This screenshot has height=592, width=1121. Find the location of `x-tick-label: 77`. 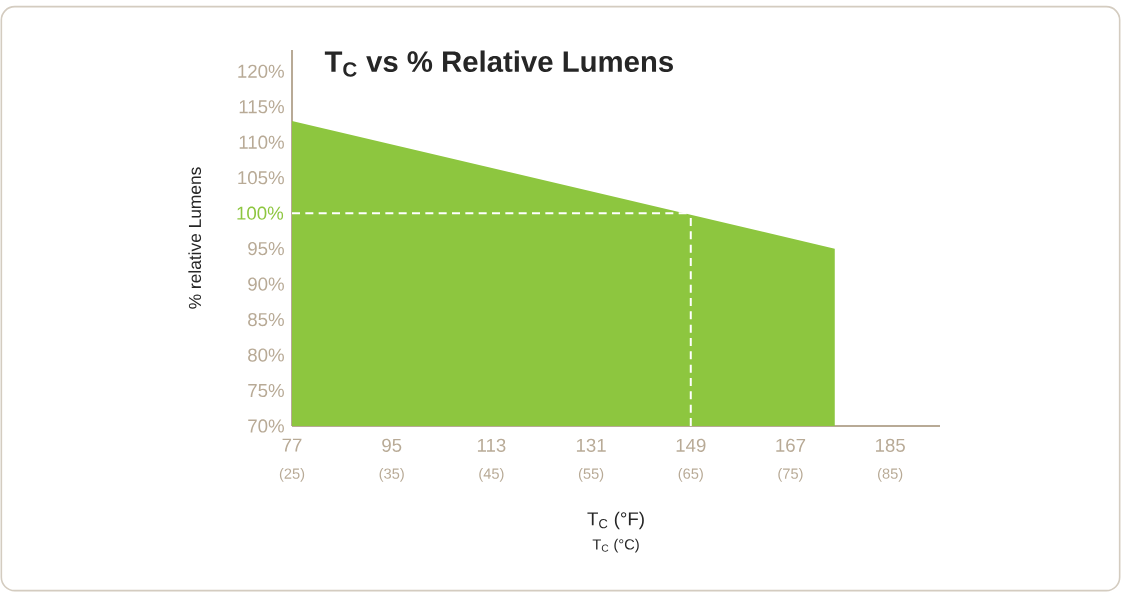

x-tick-label: 77 is located at coordinates (292, 445).